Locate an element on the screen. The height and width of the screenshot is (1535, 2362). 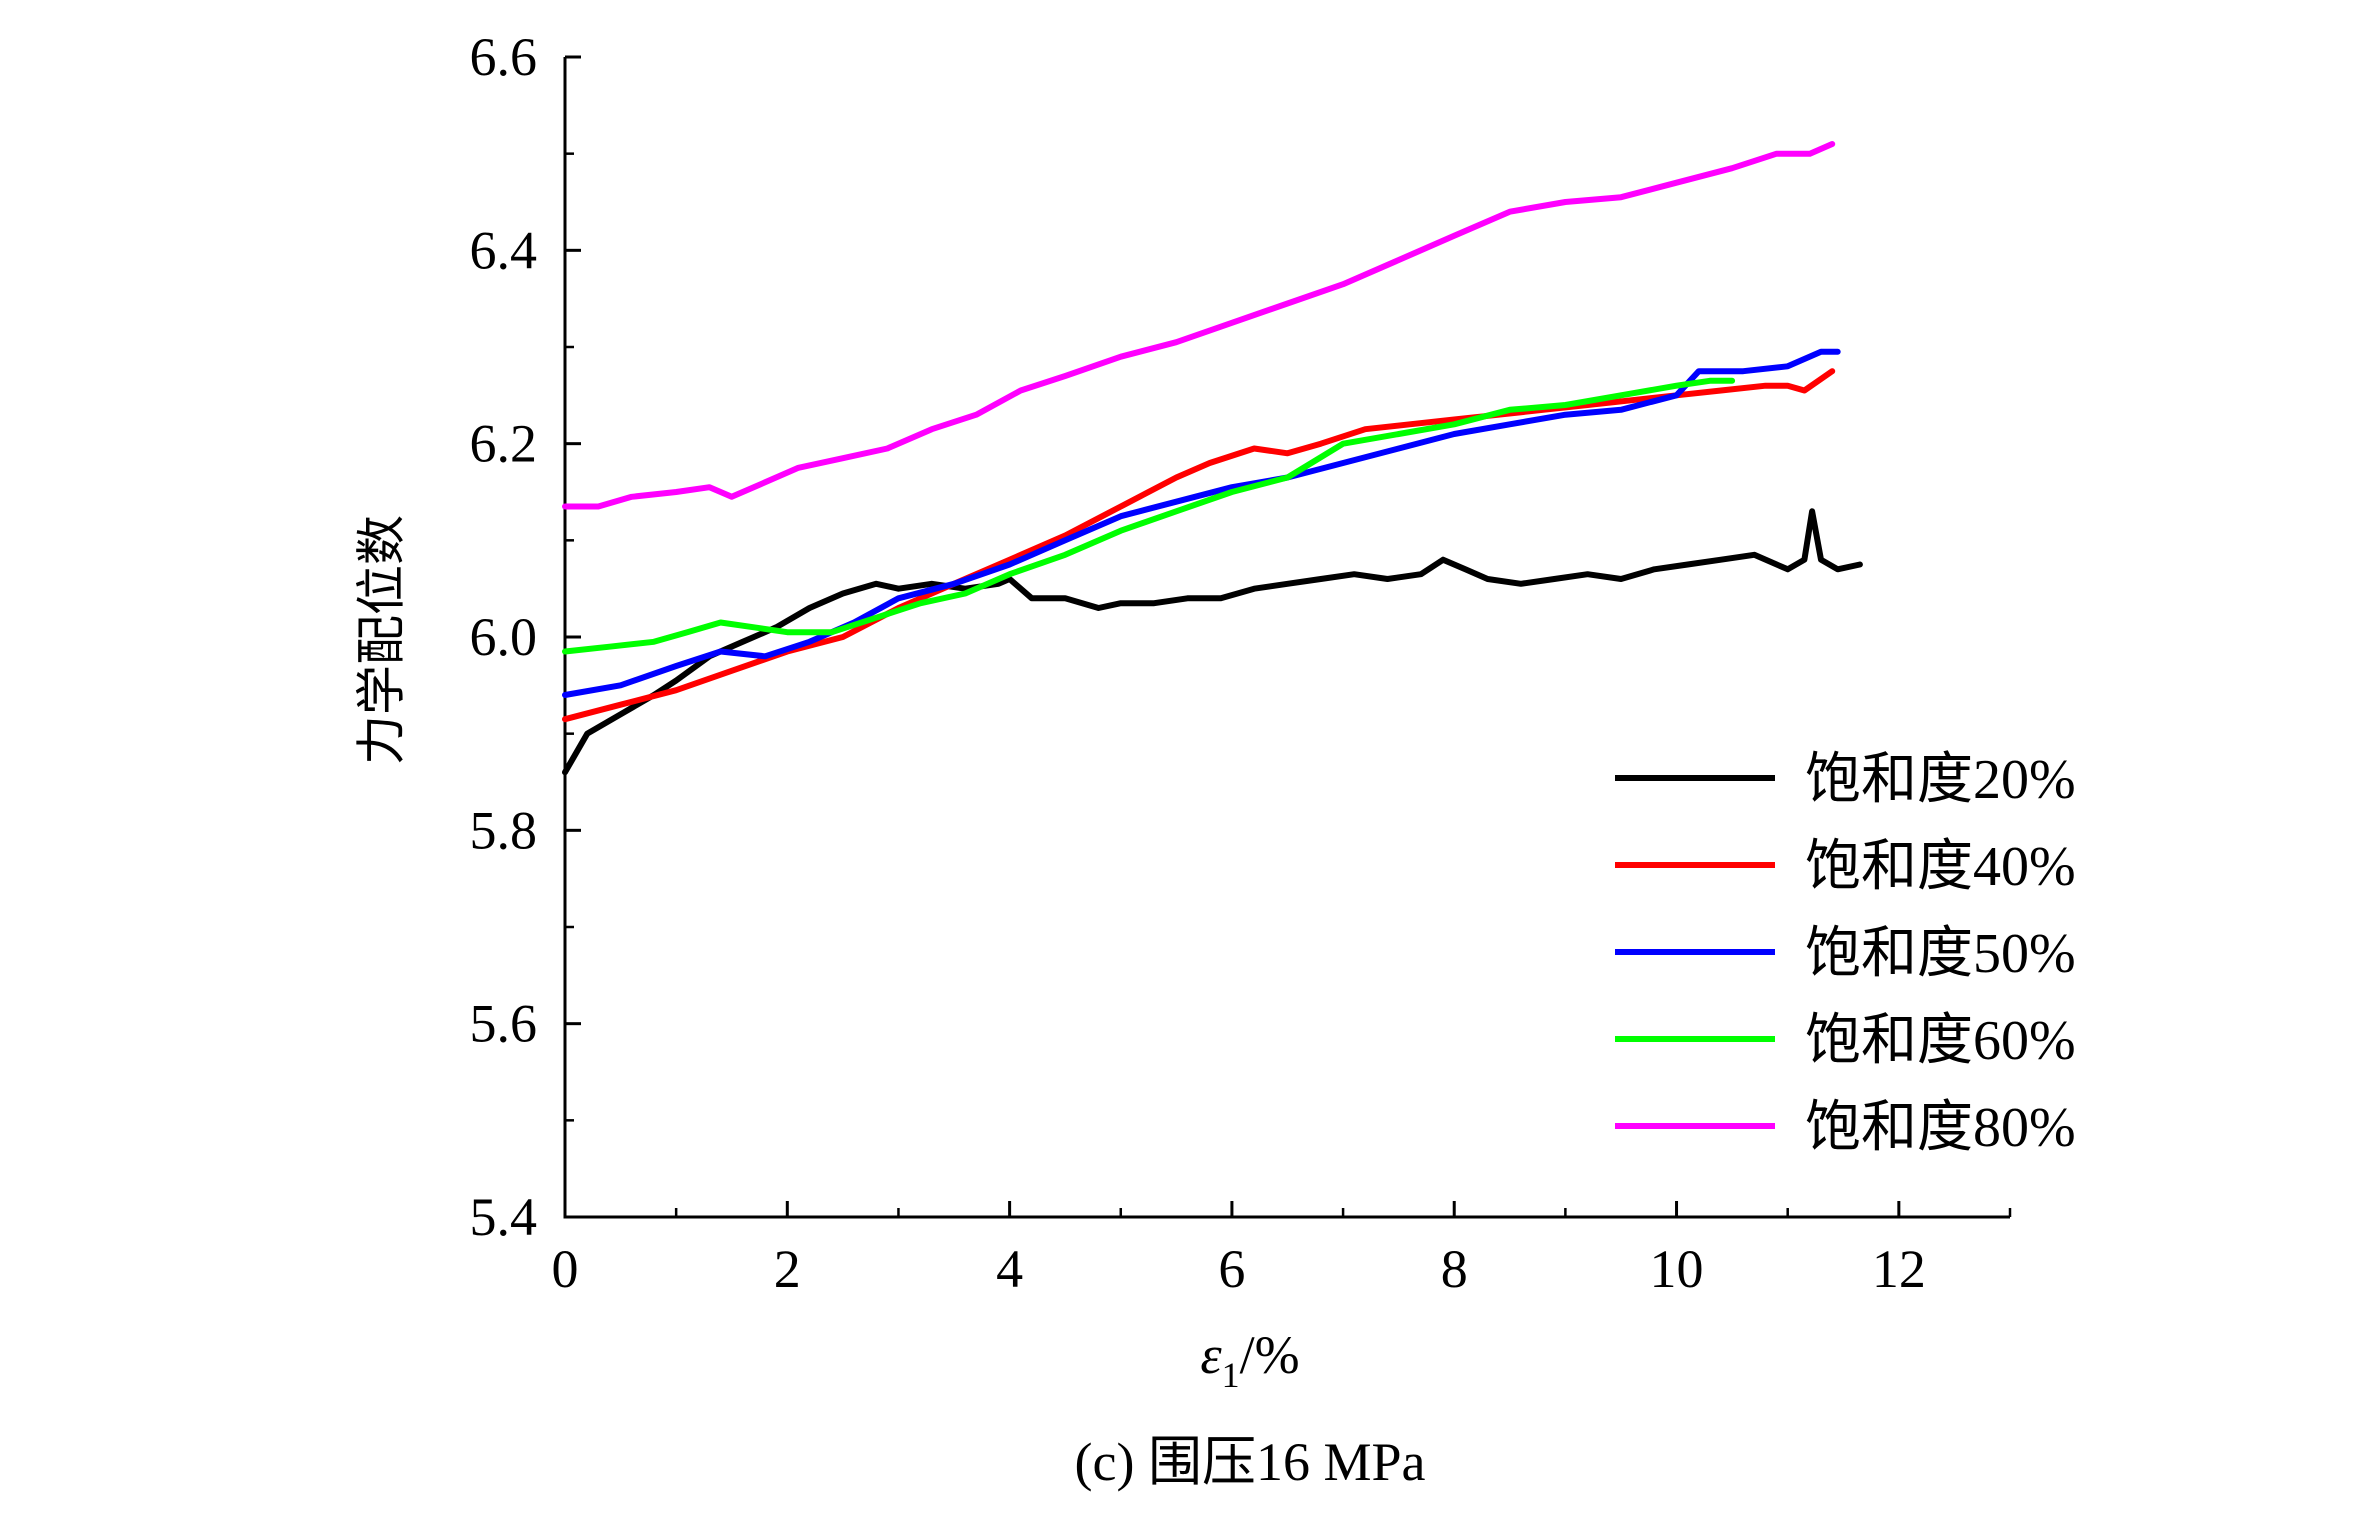
x-tick-label: 4 is located at coordinates (1009, 1269).